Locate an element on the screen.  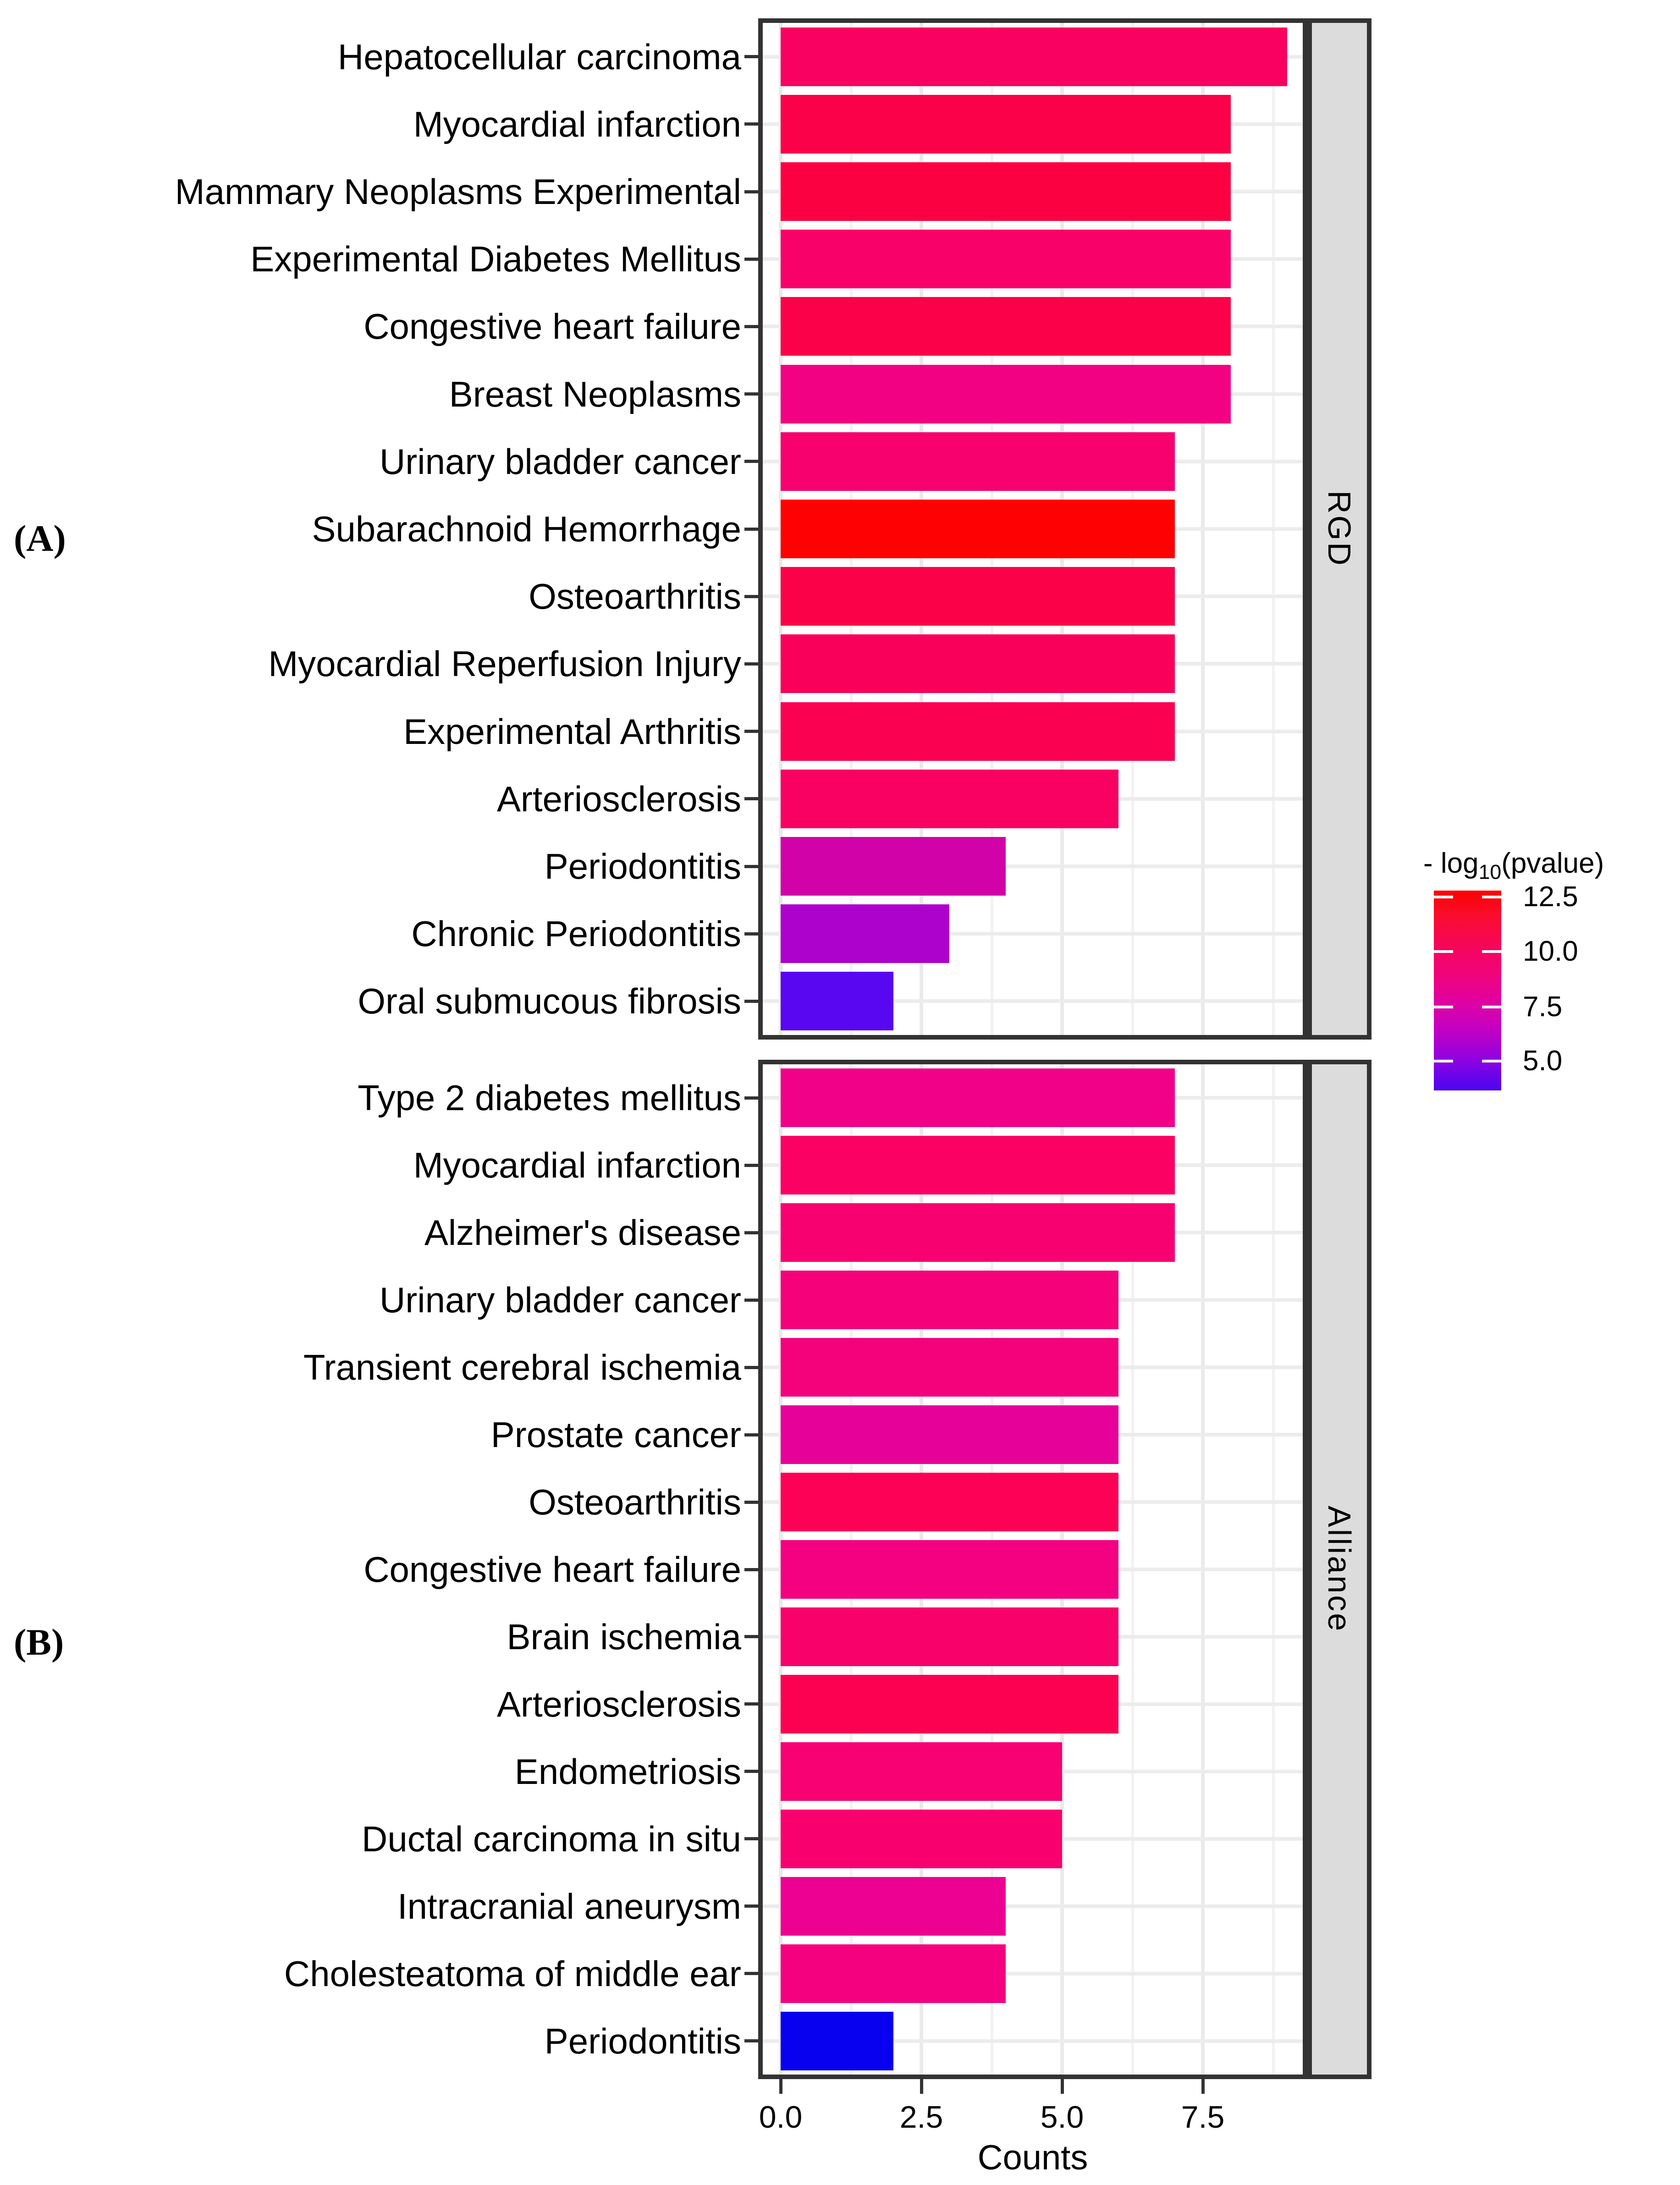
y-axis-label: Hepatocellular carcinoma is located at coordinates (539, 56).